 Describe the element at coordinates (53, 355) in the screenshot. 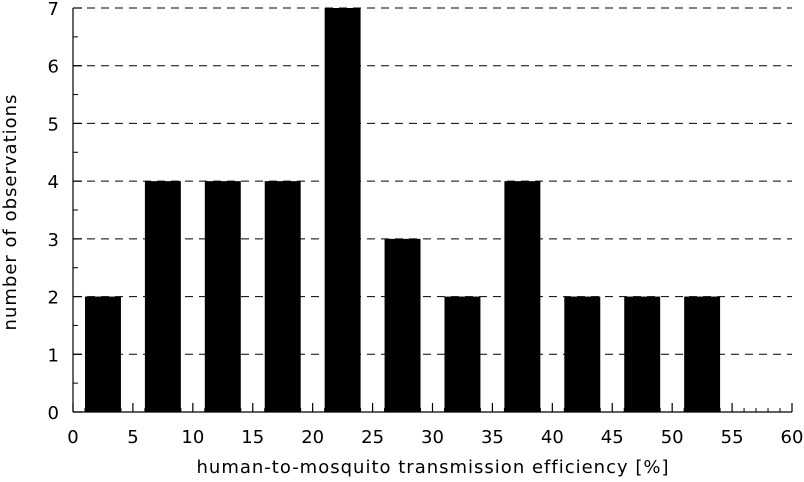

I see `y-tick-label: 1` at that location.